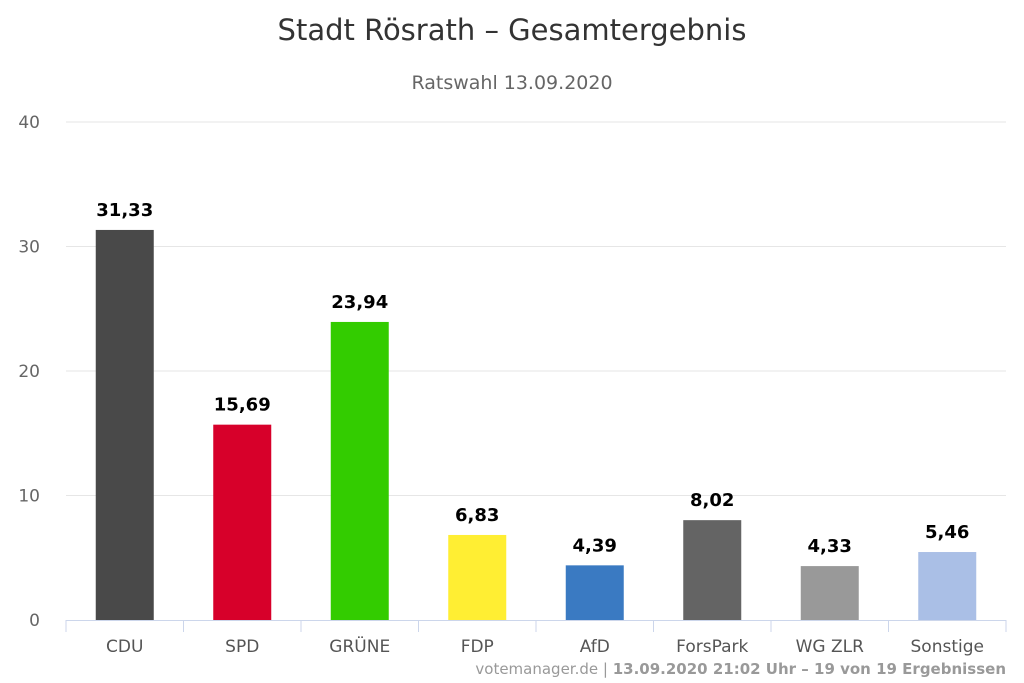  Describe the element at coordinates (359, 646) in the screenshot. I see `x-tick-label: GRÜNE` at that location.